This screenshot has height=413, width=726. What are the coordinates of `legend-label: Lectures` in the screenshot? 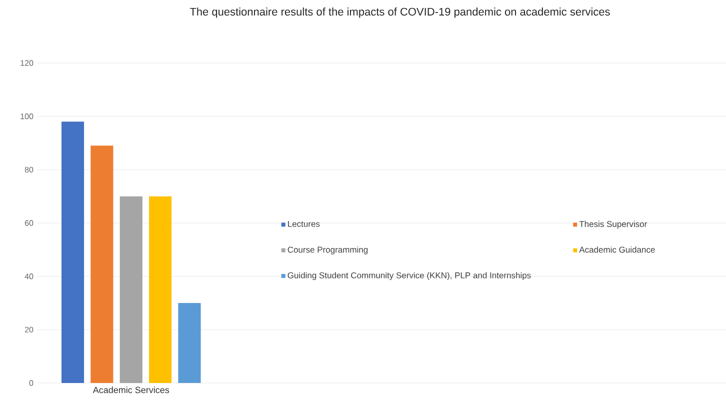 It's located at (304, 223).